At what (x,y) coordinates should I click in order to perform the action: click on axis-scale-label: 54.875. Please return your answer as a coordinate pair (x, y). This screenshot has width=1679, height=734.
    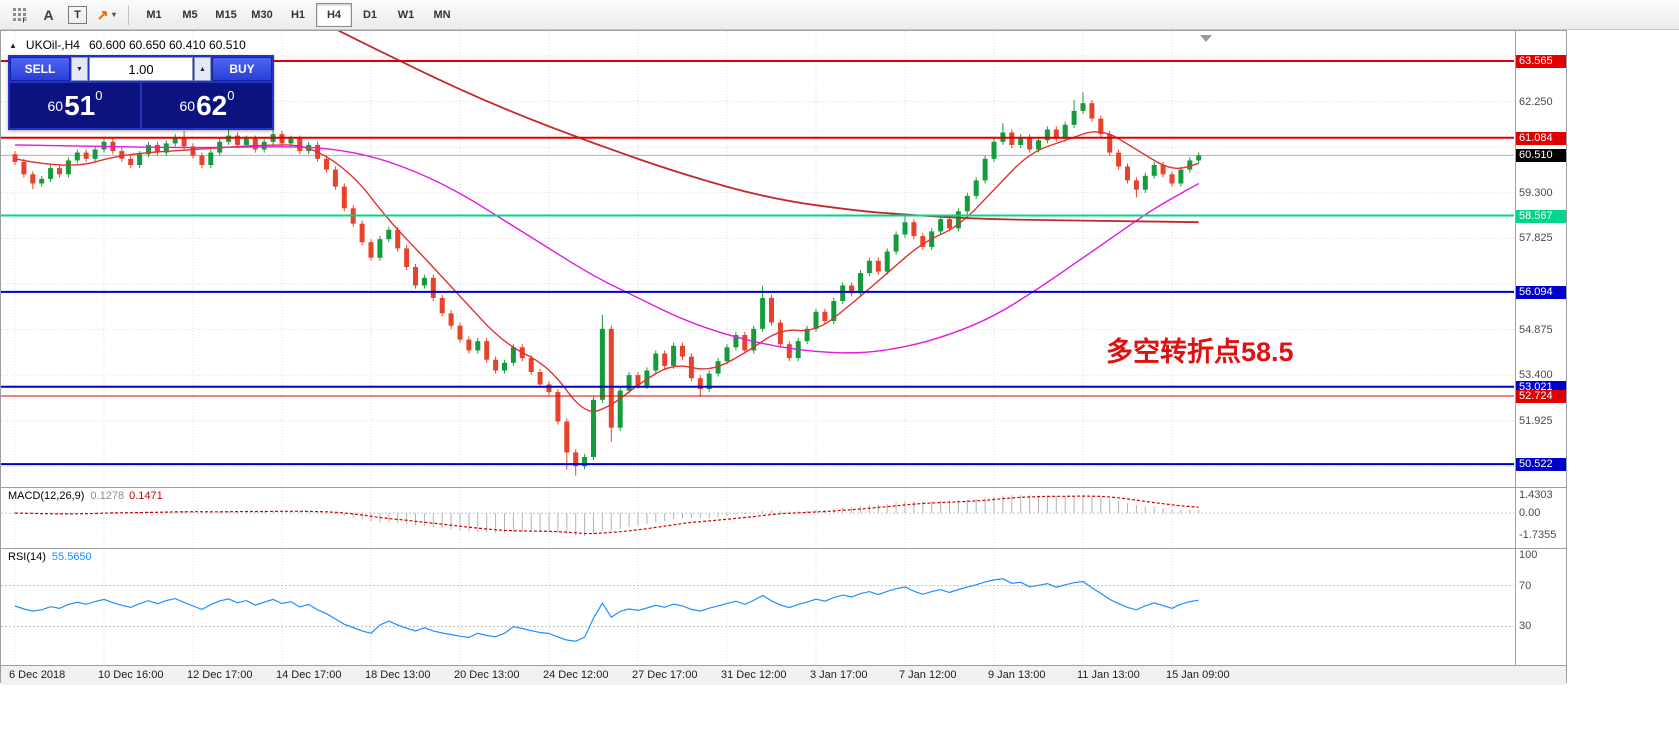
    Looking at the image, I should click on (1536, 329).